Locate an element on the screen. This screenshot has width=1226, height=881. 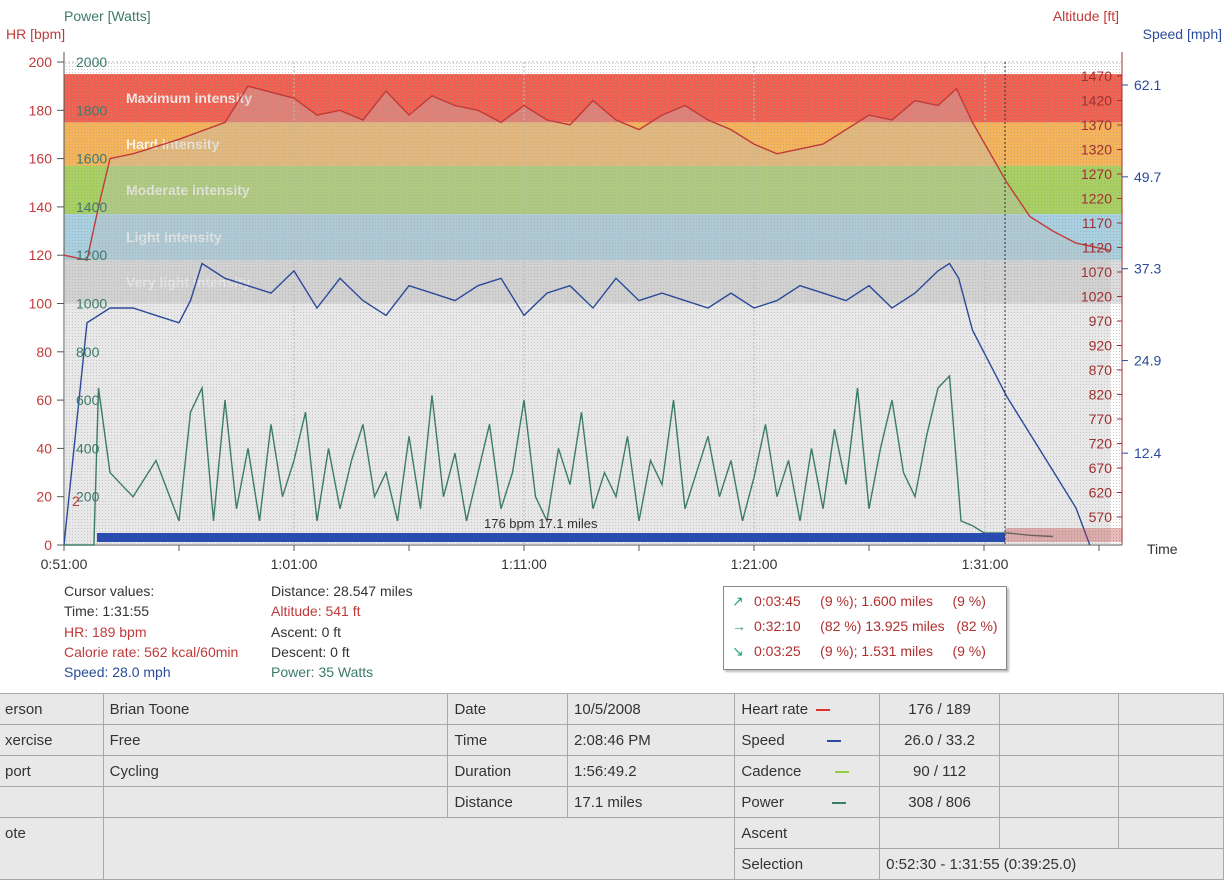
hr-tick-label: 120 is located at coordinates (41, 255).